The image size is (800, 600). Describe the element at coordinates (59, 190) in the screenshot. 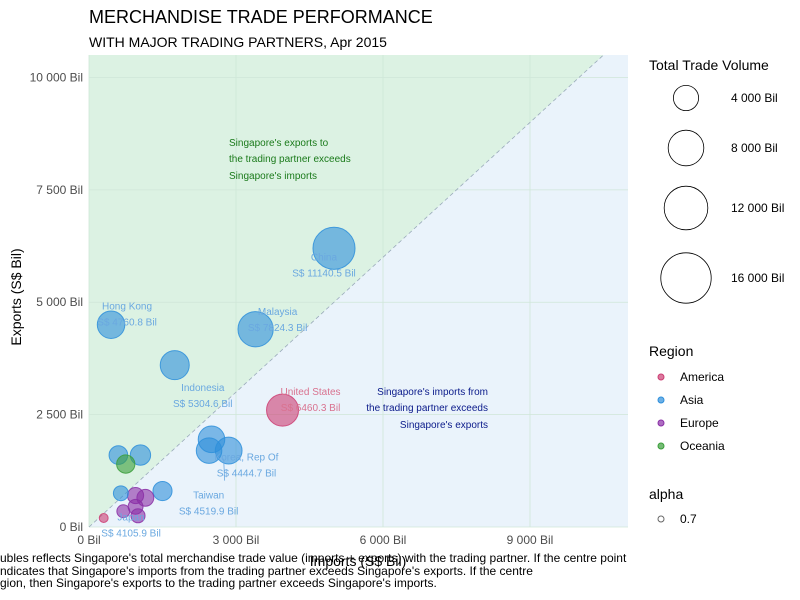

I see `y-tick-label: 7 500 Bil` at that location.